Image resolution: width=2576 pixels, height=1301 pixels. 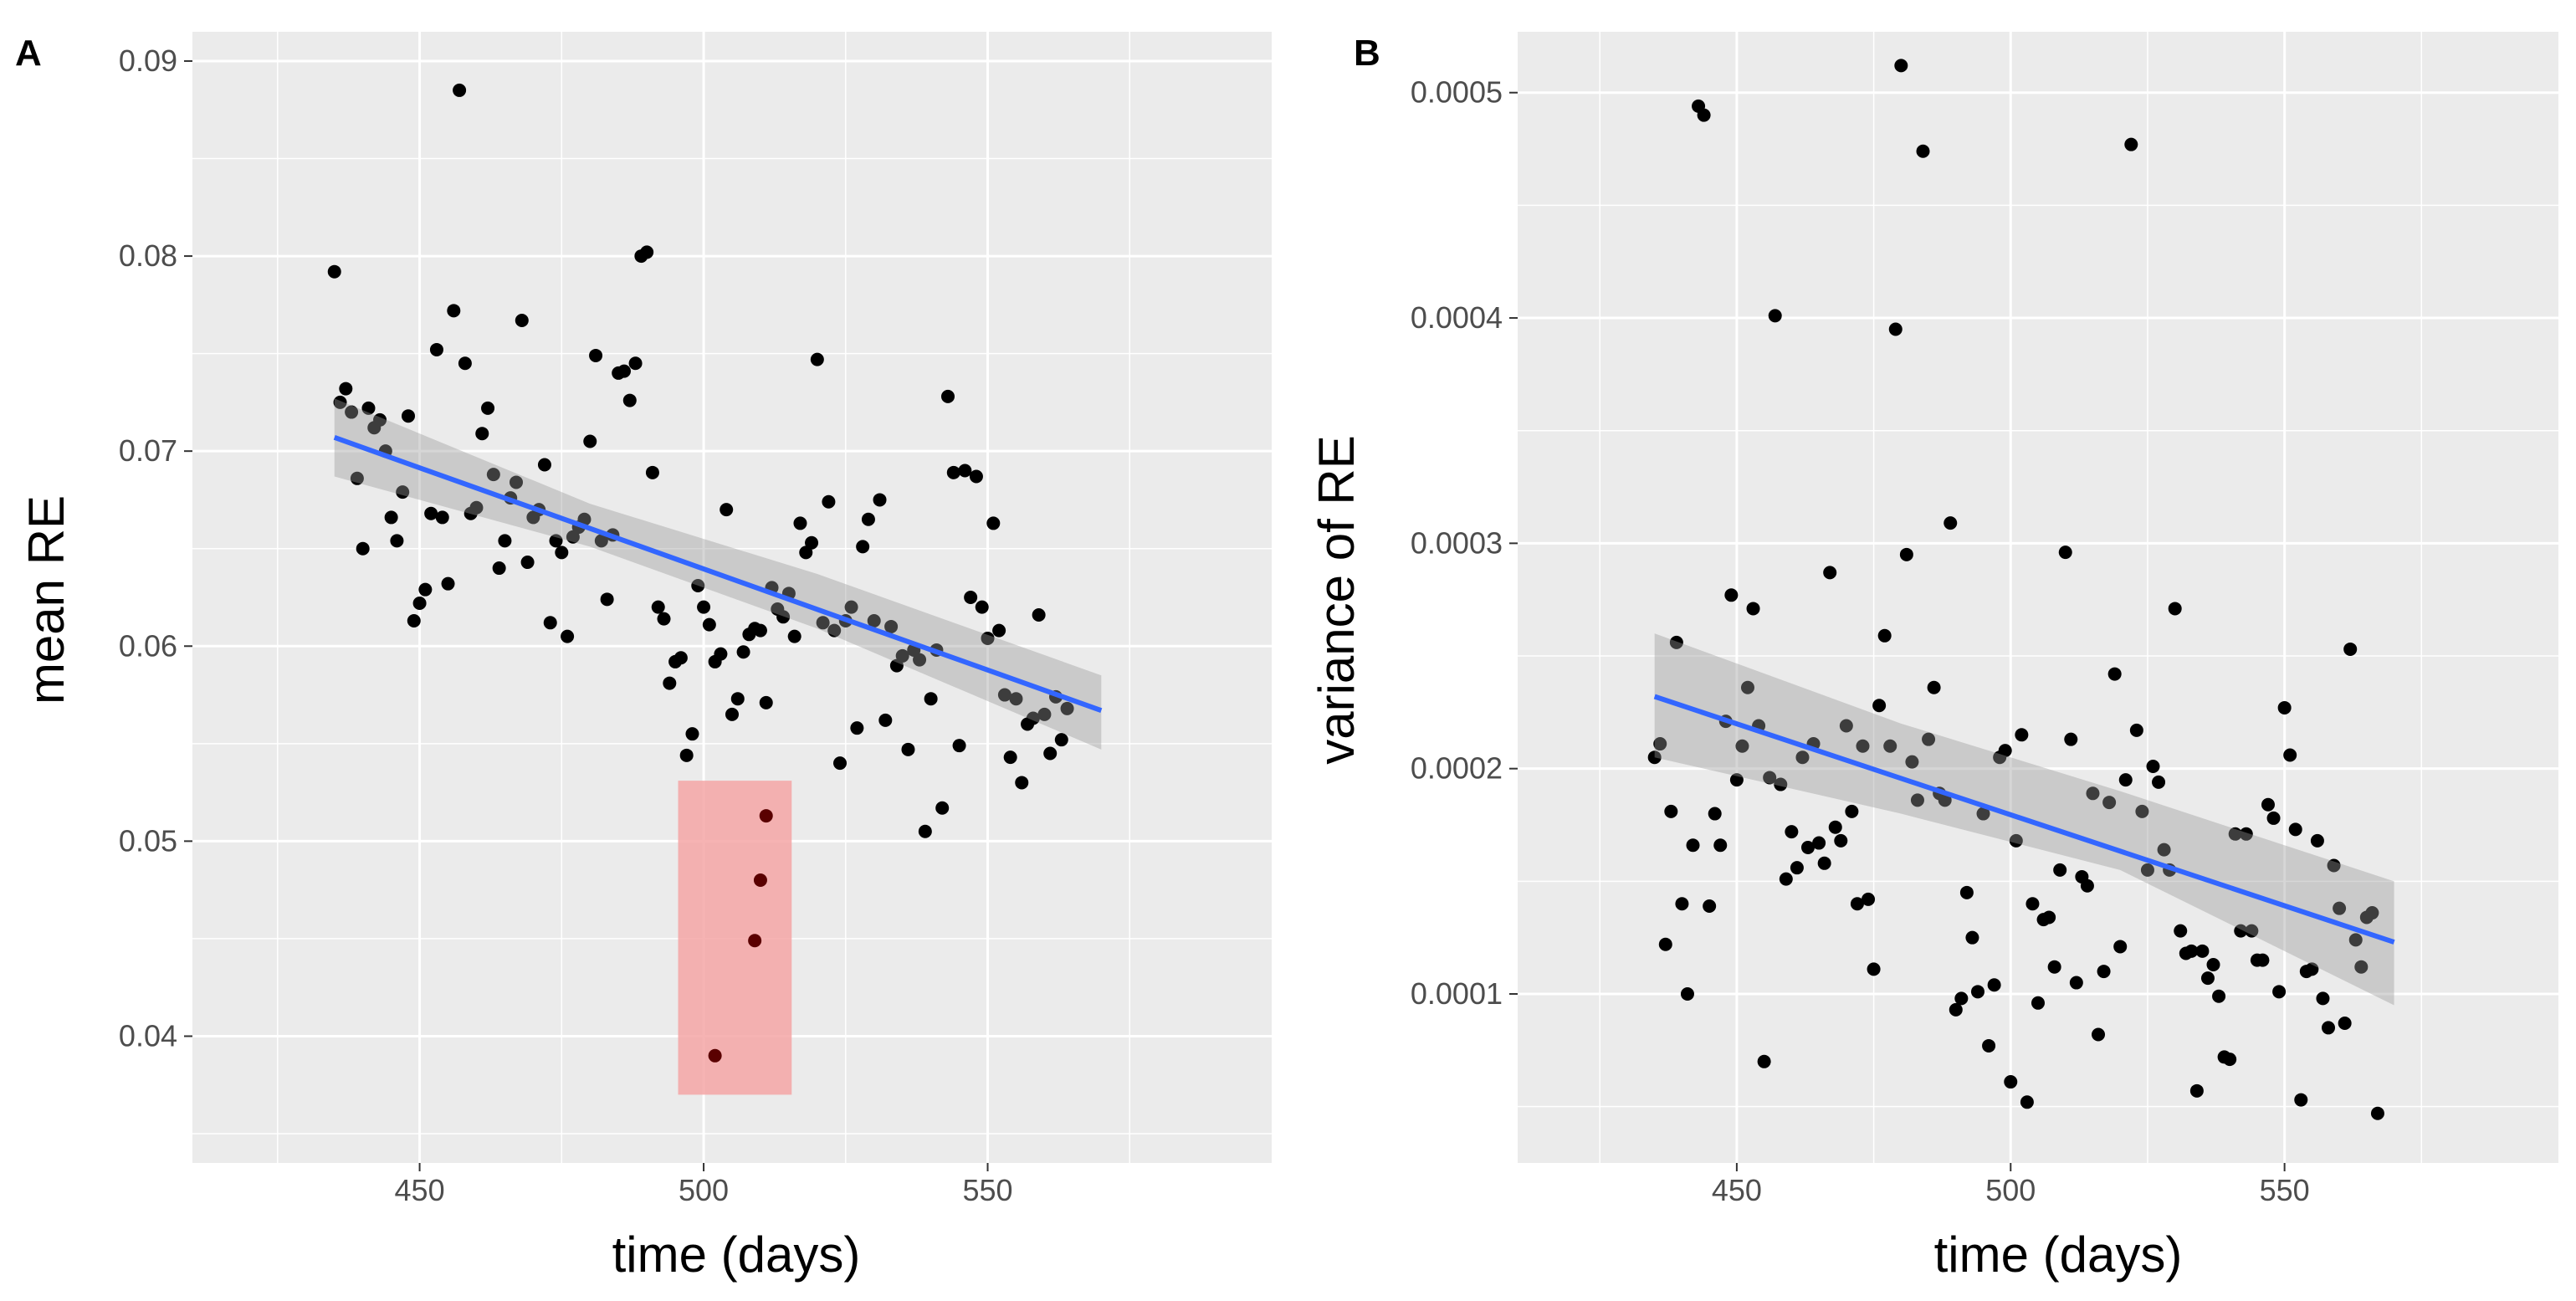 I want to click on y-tick-label-a: 0.09, so click(x=148, y=61).